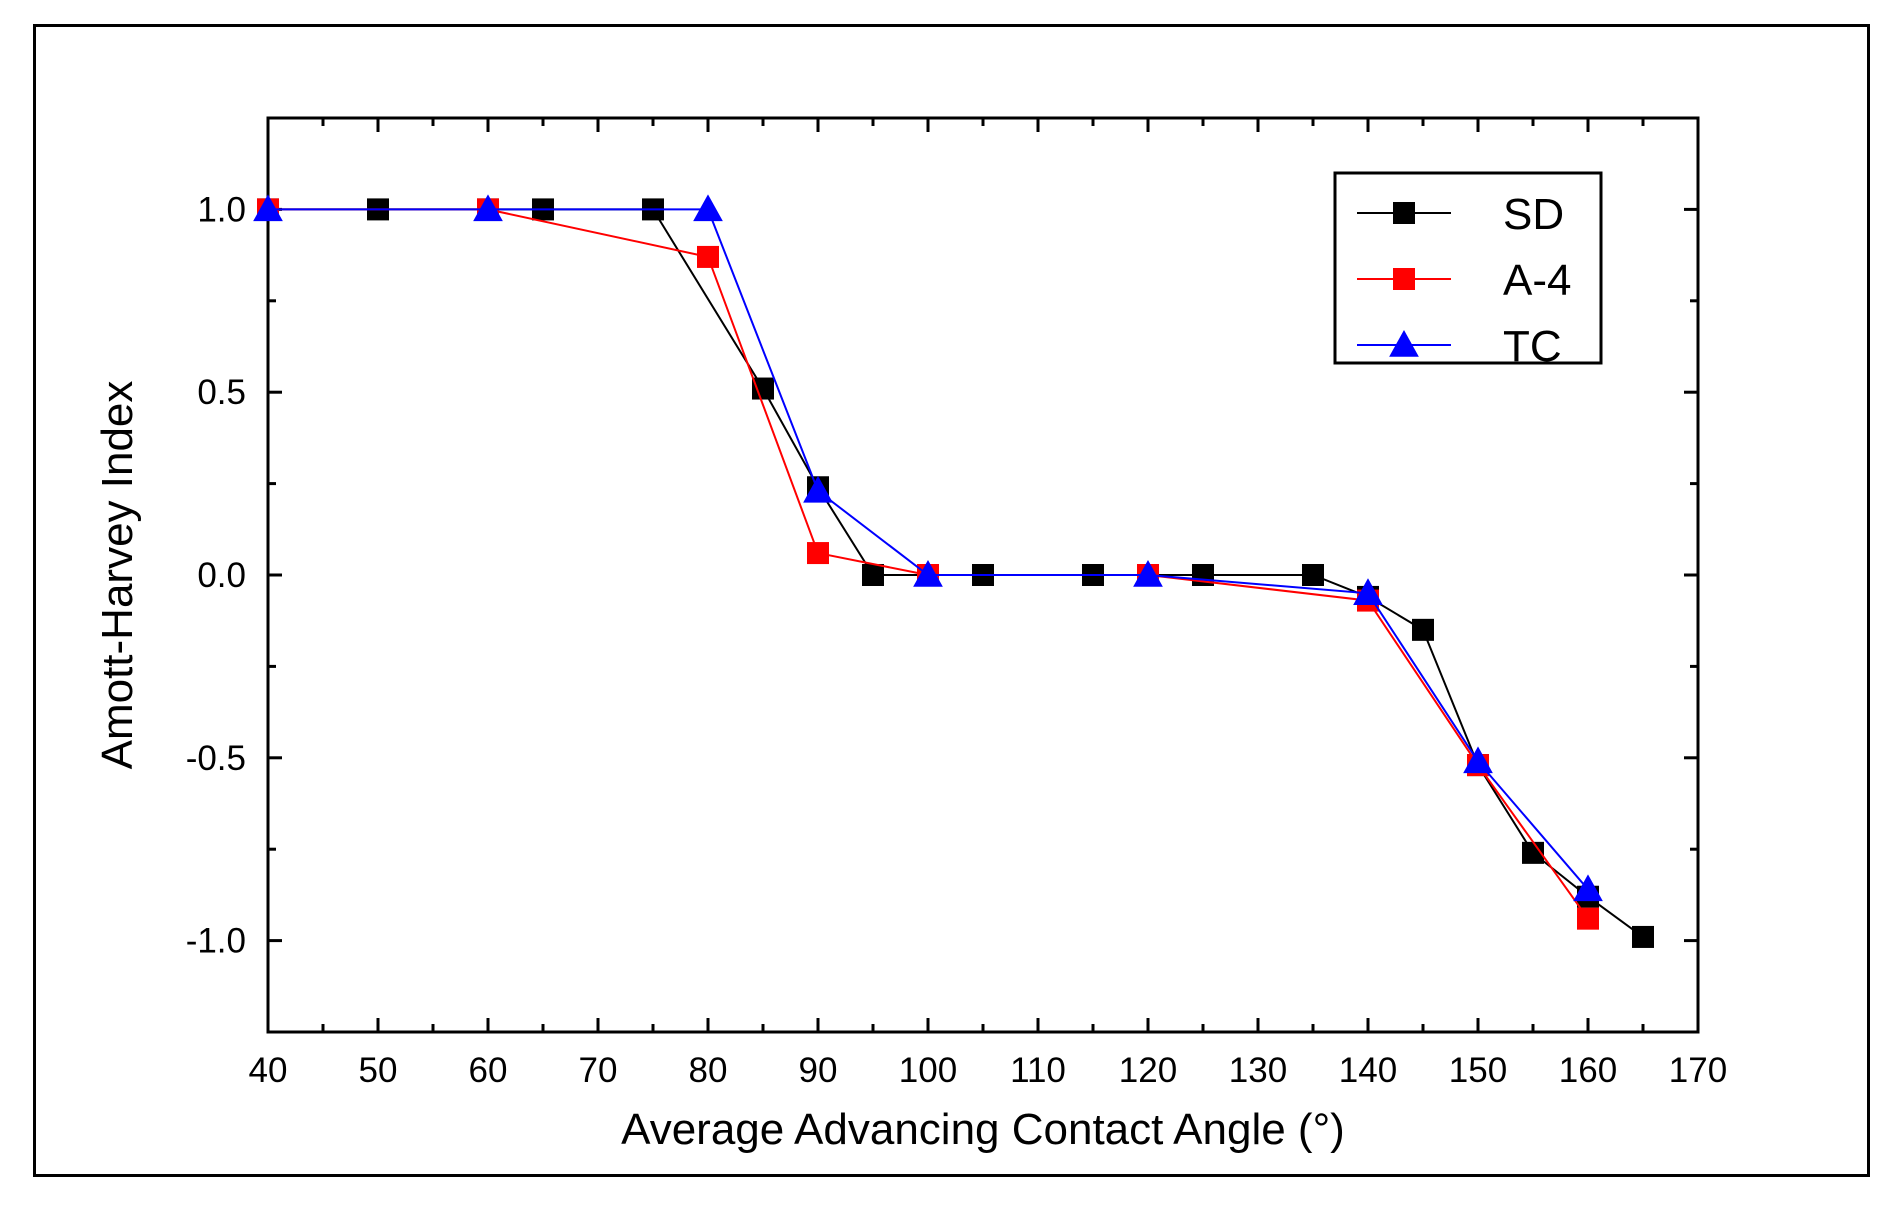 The image size is (1903, 1205). What do you see at coordinates (378, 1070) in the screenshot?
I see `x-tick-label: 50` at bounding box center [378, 1070].